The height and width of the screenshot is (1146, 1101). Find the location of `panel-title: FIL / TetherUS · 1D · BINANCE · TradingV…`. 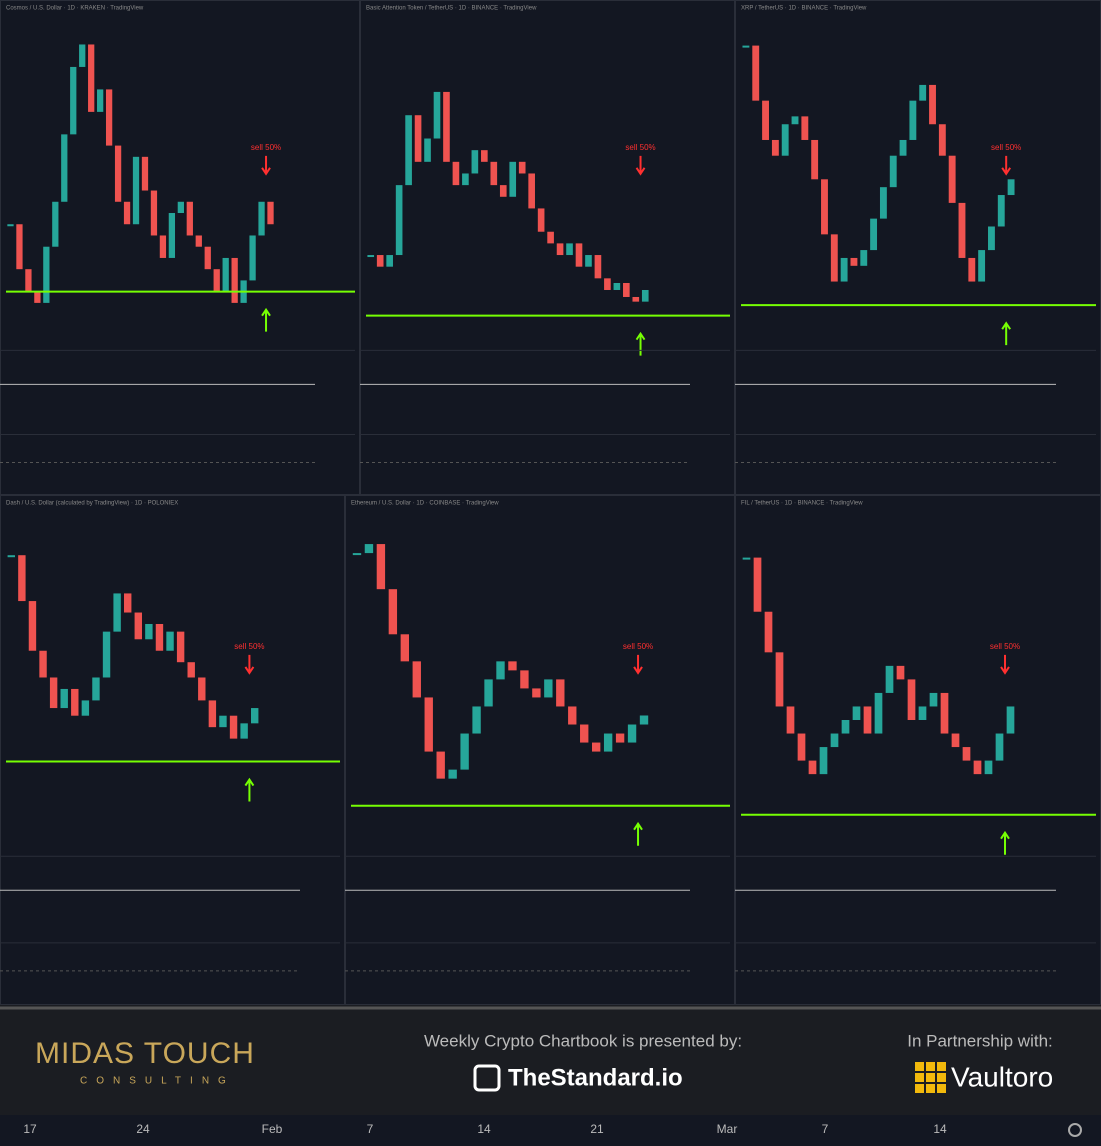

panel-title: FIL / TetherUS · 1D · BINANCE · TradingV… is located at coordinates (802, 504).